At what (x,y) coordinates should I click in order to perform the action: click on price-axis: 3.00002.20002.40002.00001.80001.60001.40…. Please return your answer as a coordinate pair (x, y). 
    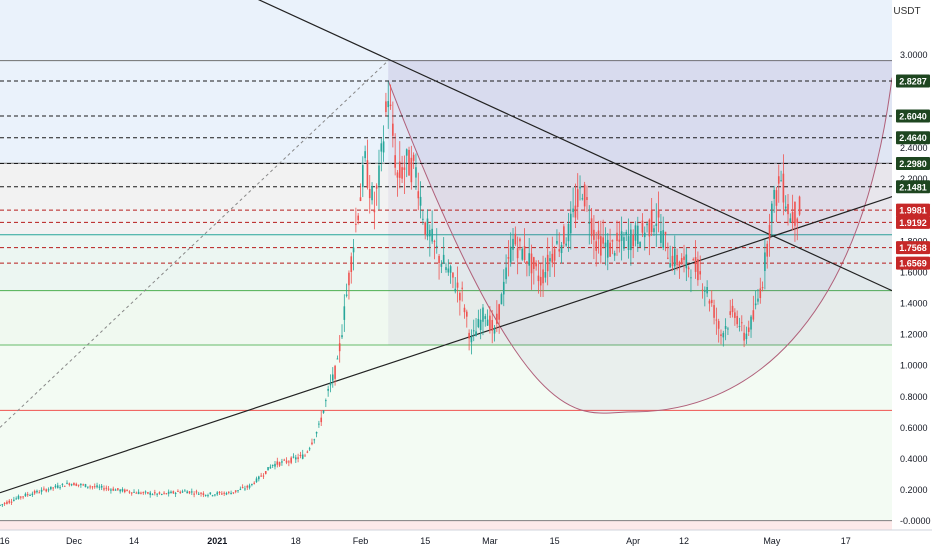
    Looking at the image, I should click on (912, 275).